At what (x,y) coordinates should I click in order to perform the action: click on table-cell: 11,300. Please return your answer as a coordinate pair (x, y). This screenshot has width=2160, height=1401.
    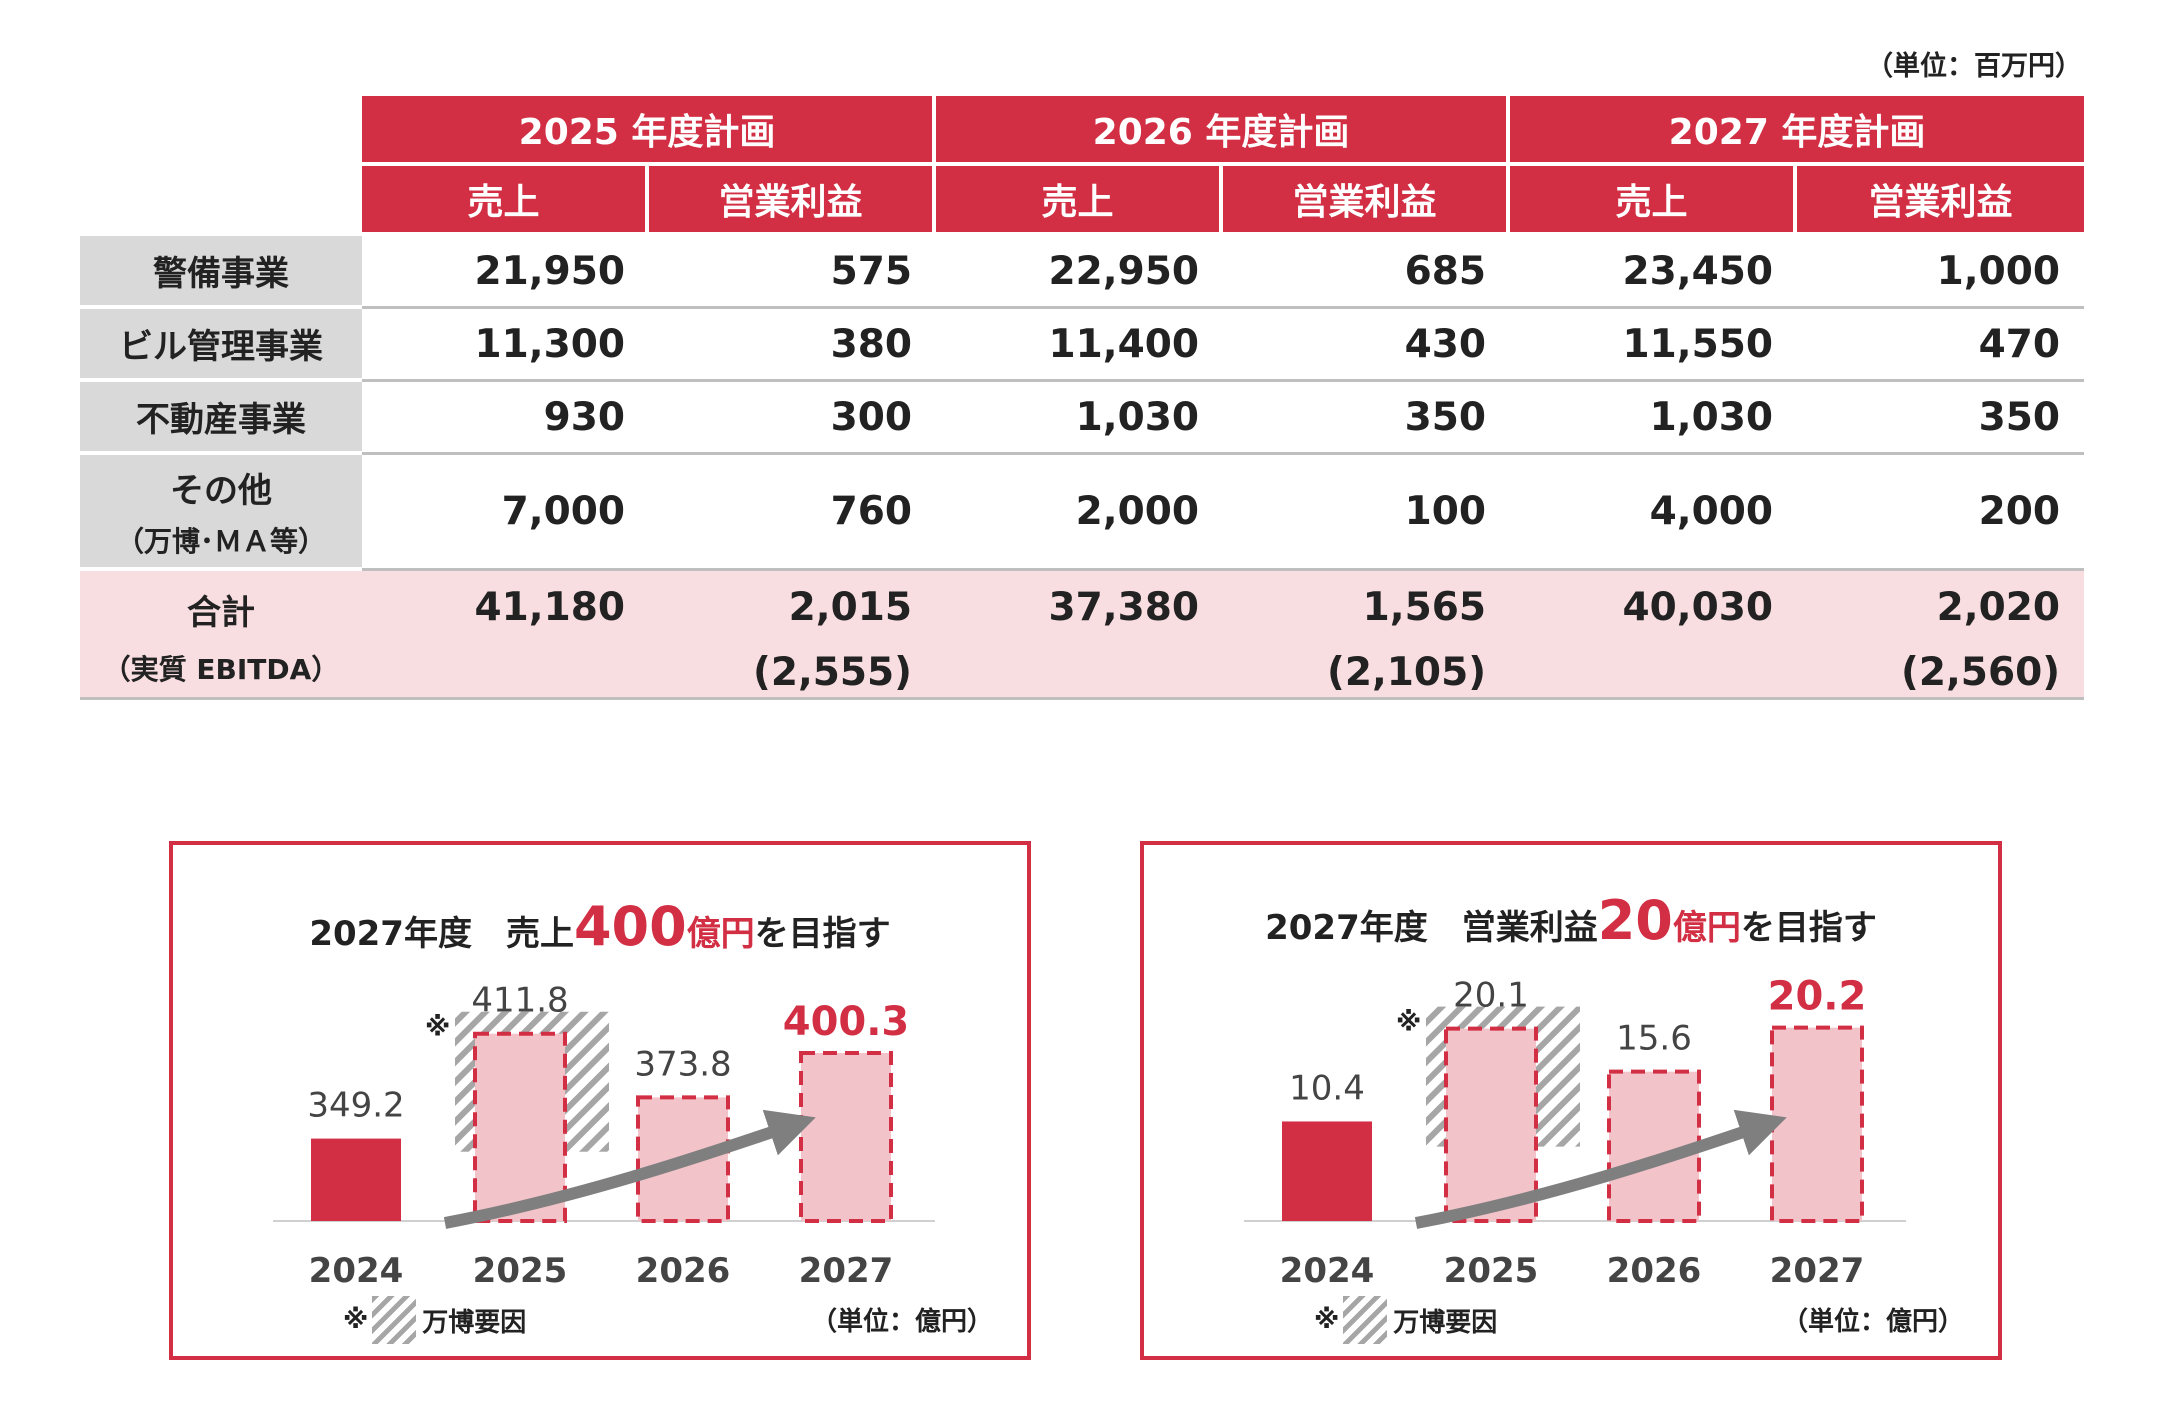
    Looking at the image, I should click on (505, 345).